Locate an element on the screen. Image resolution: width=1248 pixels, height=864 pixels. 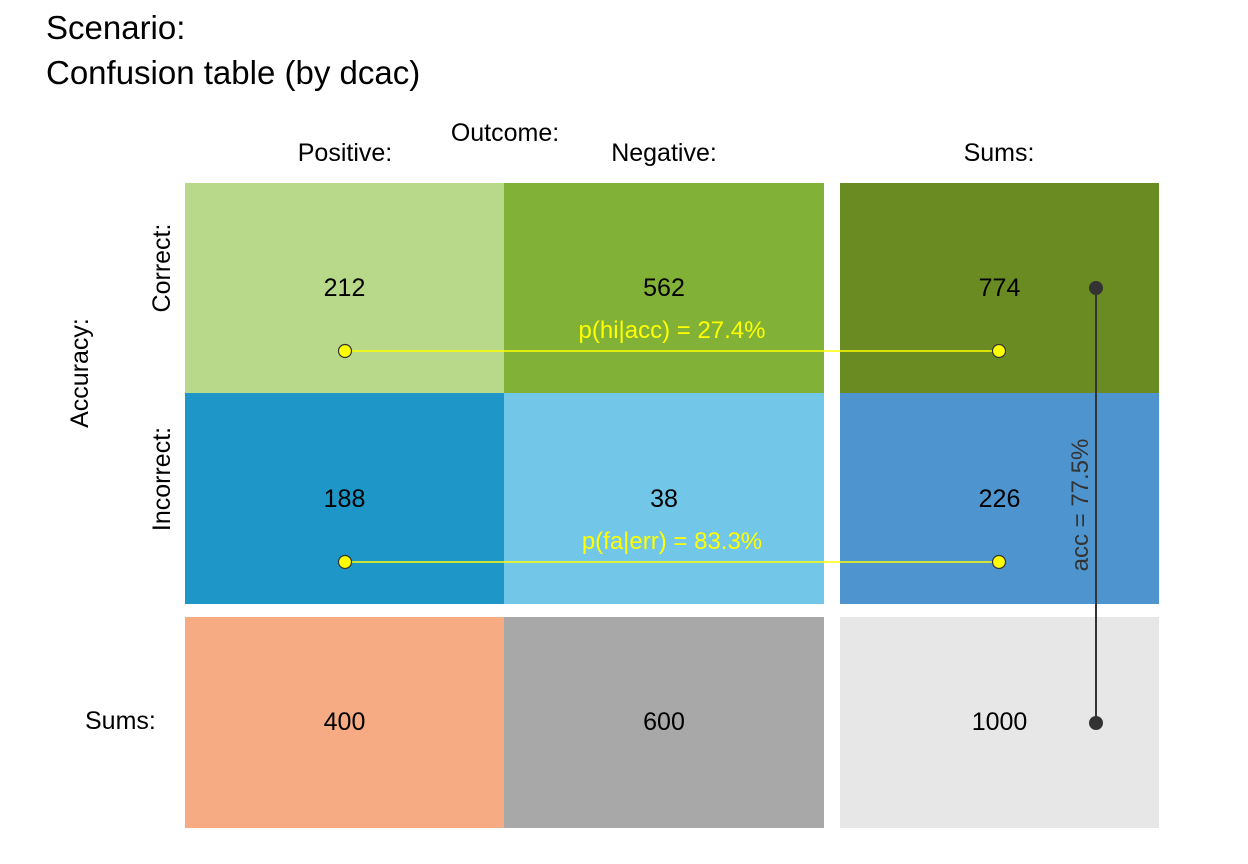
fa-err-end-dot is located at coordinates (999, 562).